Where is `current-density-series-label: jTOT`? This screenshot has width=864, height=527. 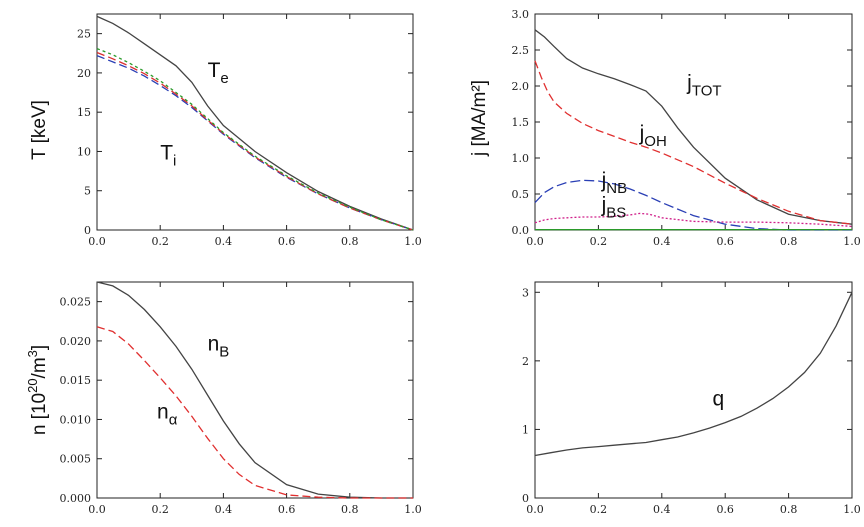
current-density-series-label: jTOT is located at coordinates (703, 86).